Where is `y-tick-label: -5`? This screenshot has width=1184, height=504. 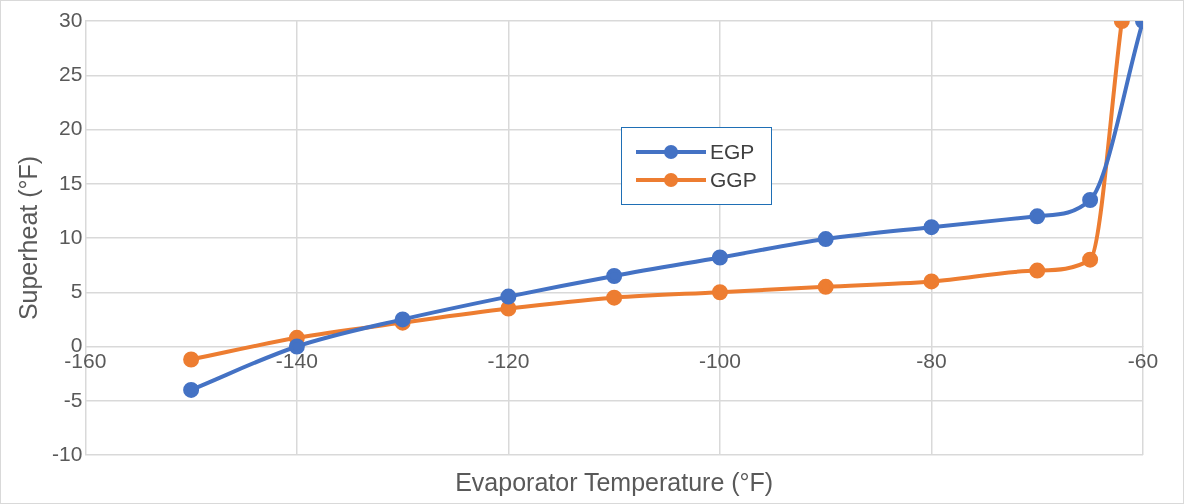 y-tick-label: -5 is located at coordinates (73, 399).